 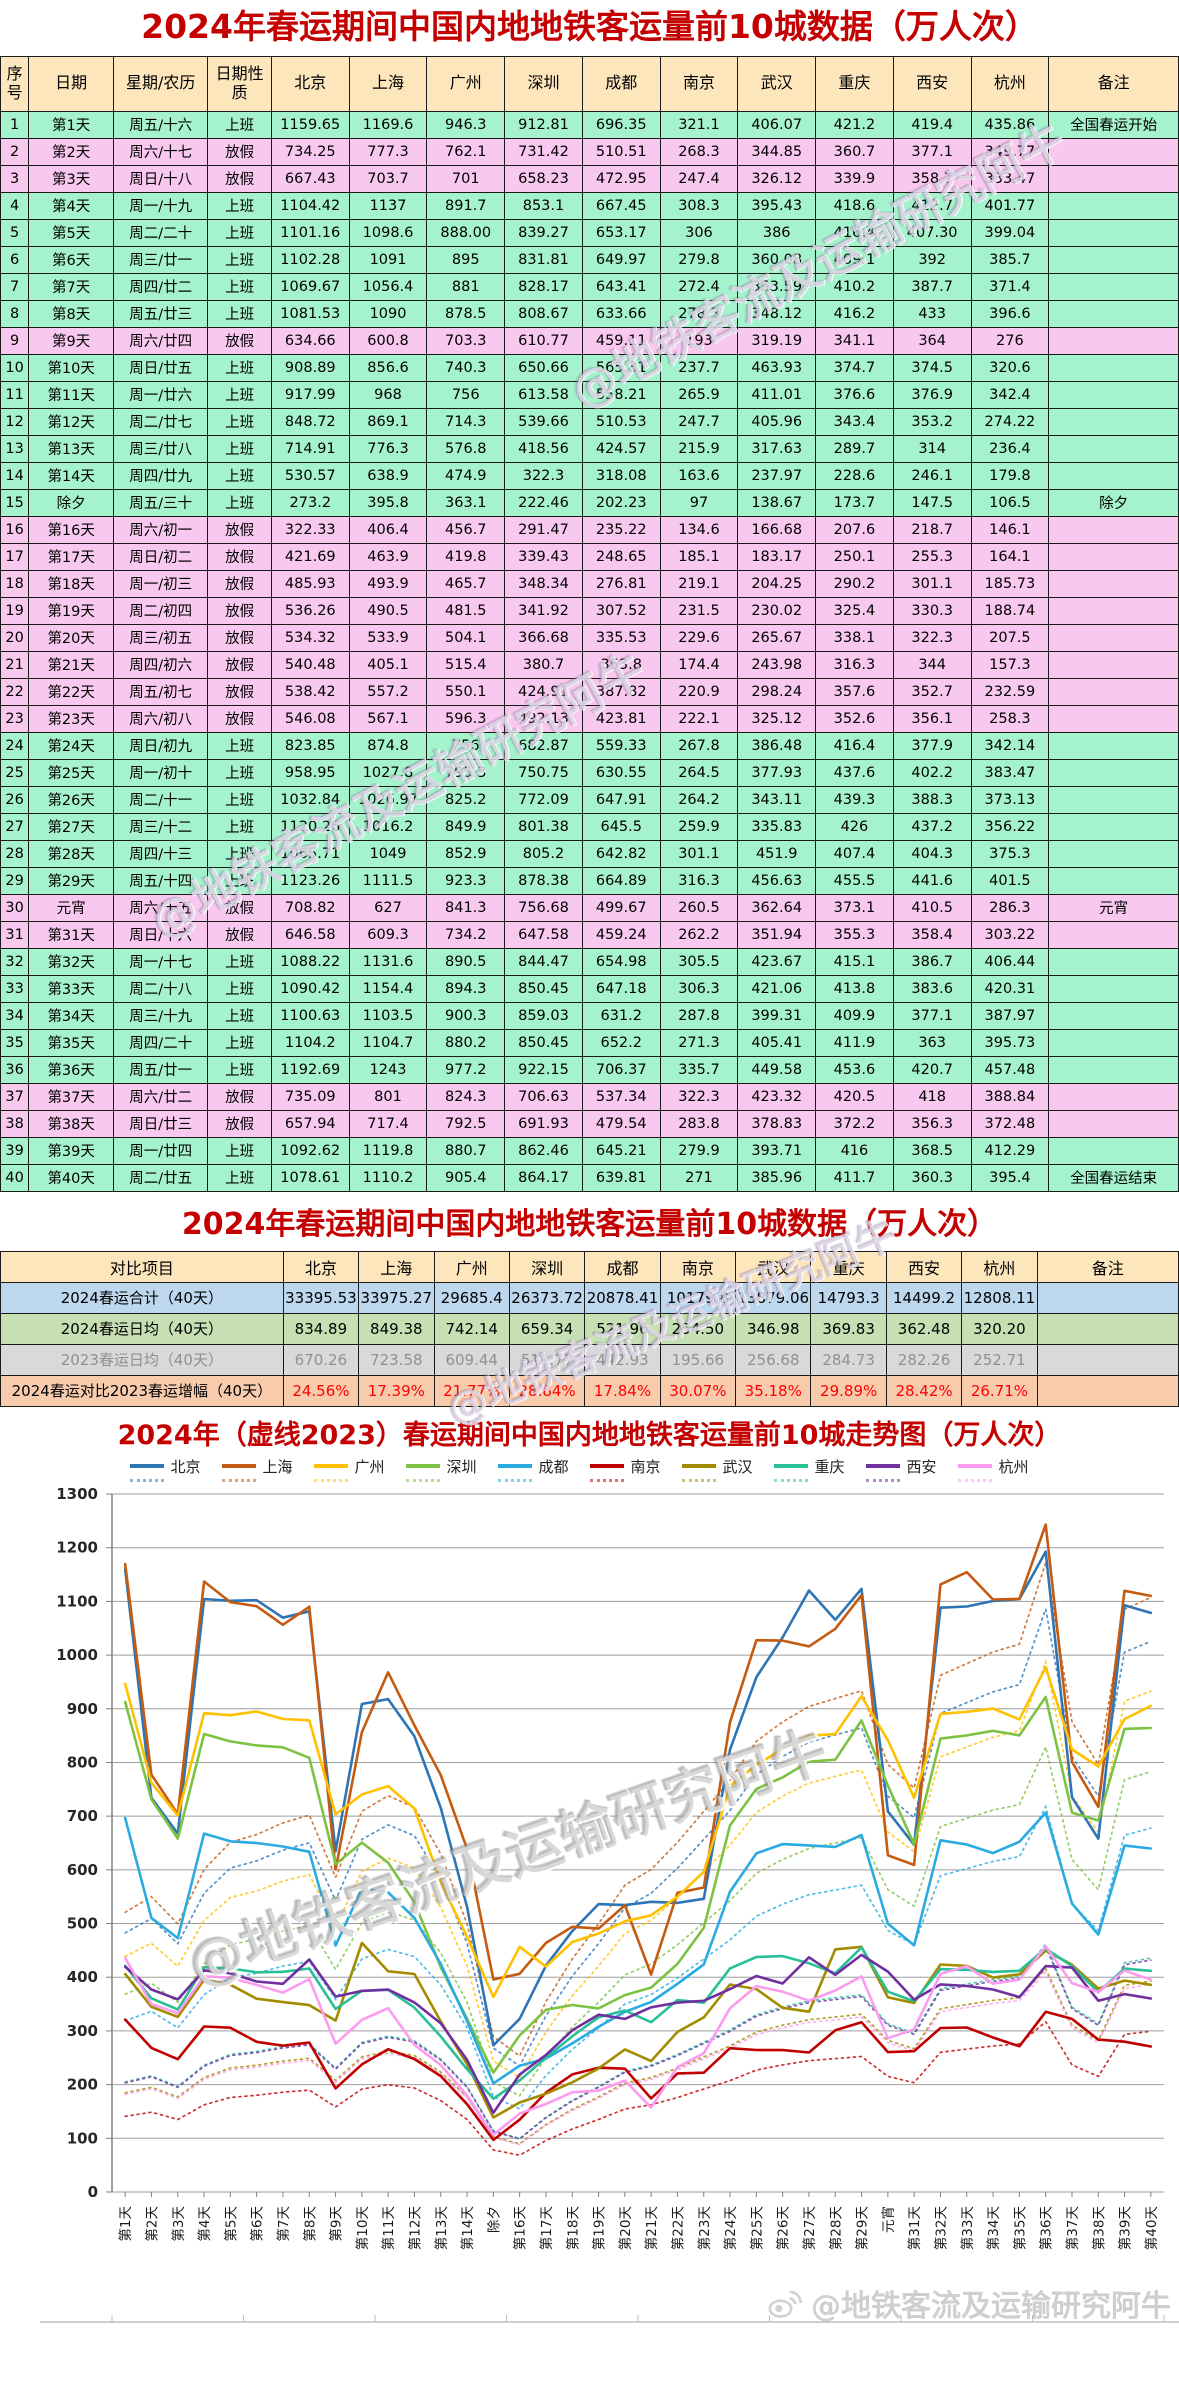 What do you see at coordinates (77, 1655) in the screenshot?
I see `y-axis-tick-label: 1000` at bounding box center [77, 1655].